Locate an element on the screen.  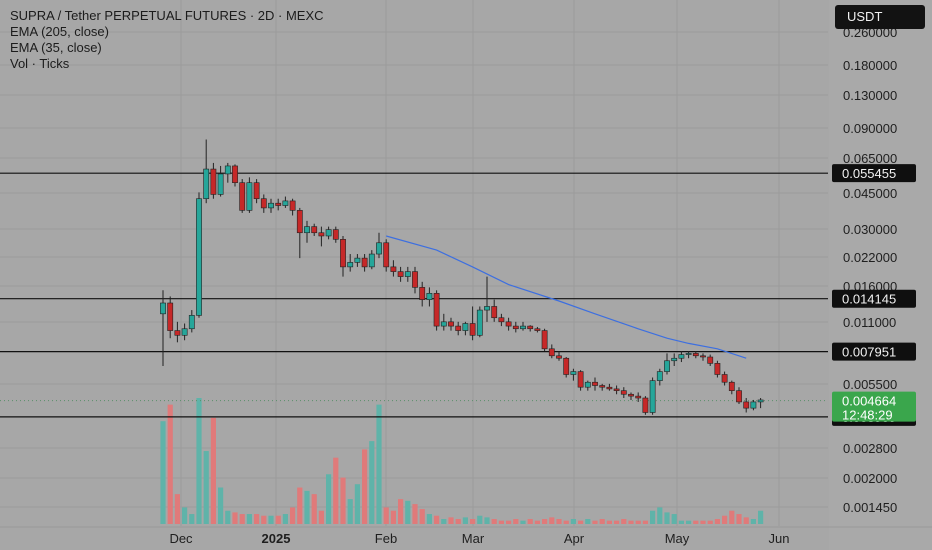
price-tick-label: 0.065000 is located at coordinates (870, 158).